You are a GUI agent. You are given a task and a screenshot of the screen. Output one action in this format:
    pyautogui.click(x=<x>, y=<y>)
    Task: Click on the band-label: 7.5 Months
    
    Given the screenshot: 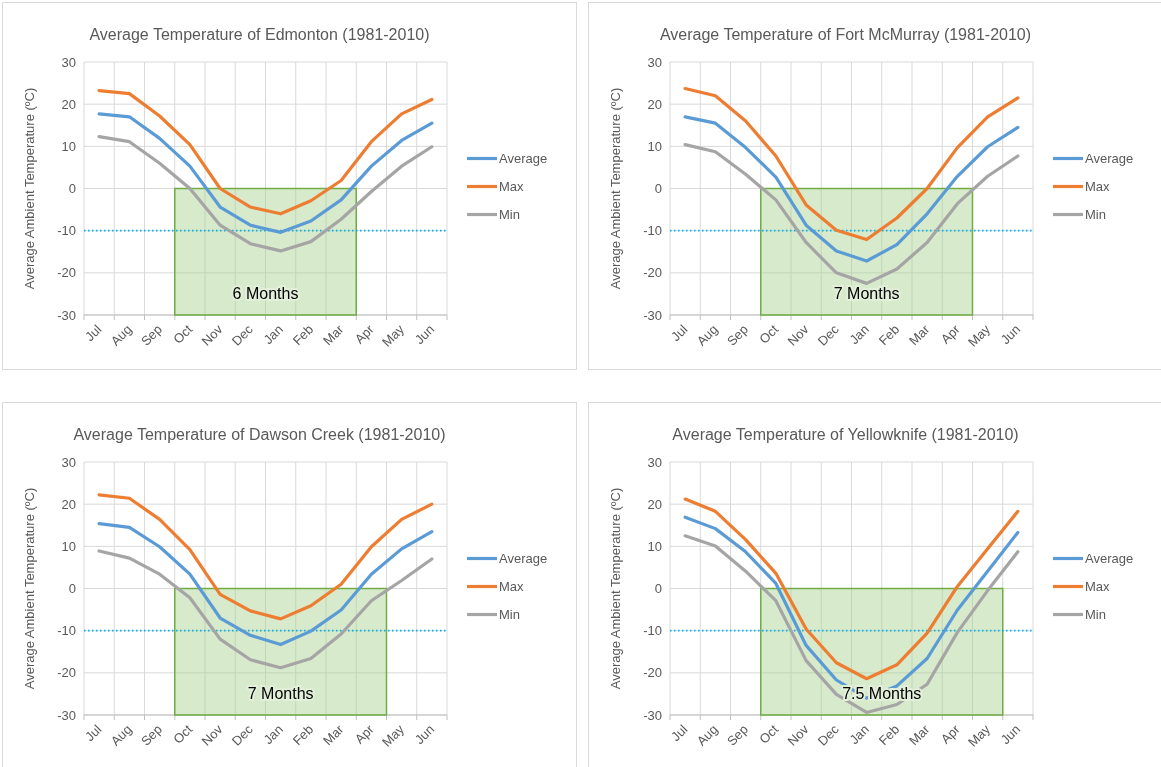 What is the action you would take?
    pyautogui.click(x=882, y=693)
    